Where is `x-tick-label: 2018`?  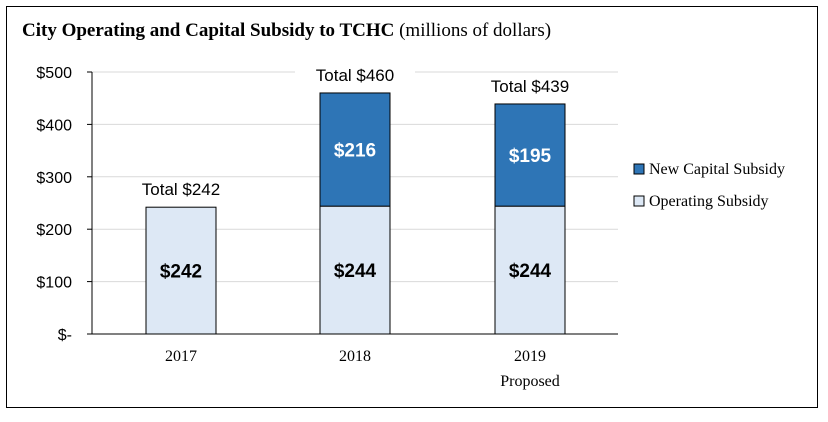
x-tick-label: 2018 is located at coordinates (355, 356).